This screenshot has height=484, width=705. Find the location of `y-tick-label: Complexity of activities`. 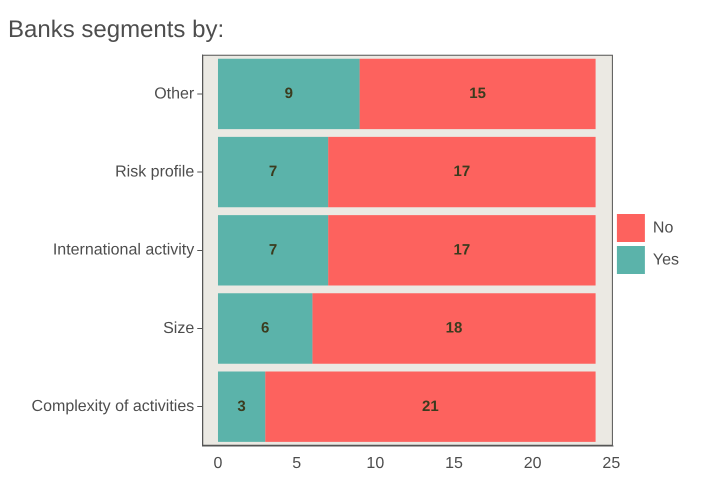

y-tick-label: Complexity of activities is located at coordinates (113, 407).